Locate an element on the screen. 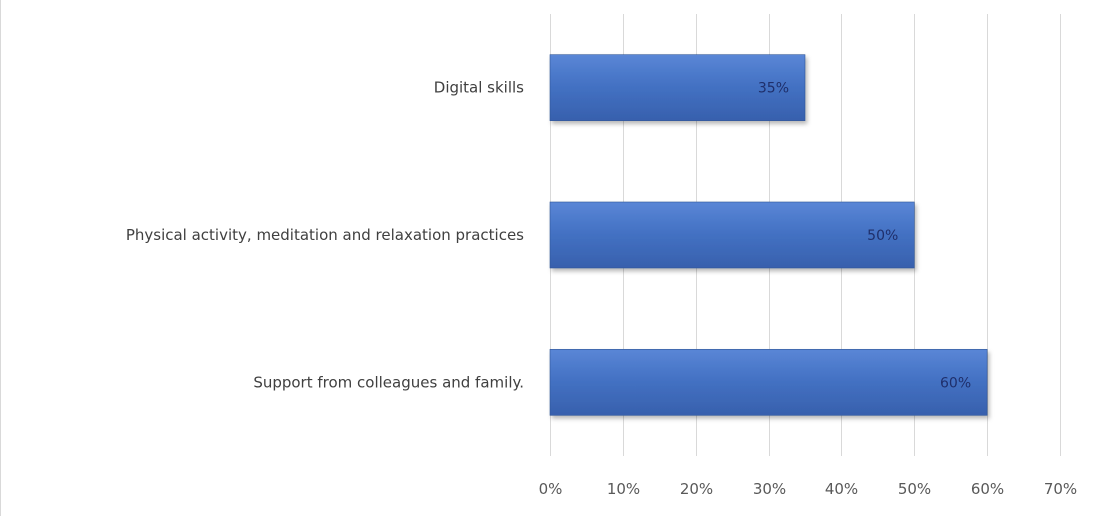 The image size is (1095, 516). category-label: Digital skills is located at coordinates (479, 88).